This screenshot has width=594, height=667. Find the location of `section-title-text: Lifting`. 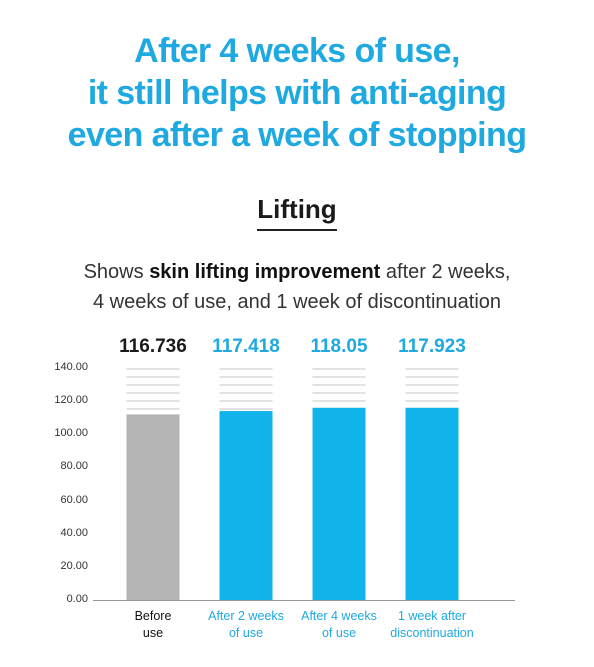

section-title-text: Lifting is located at coordinates (297, 212).